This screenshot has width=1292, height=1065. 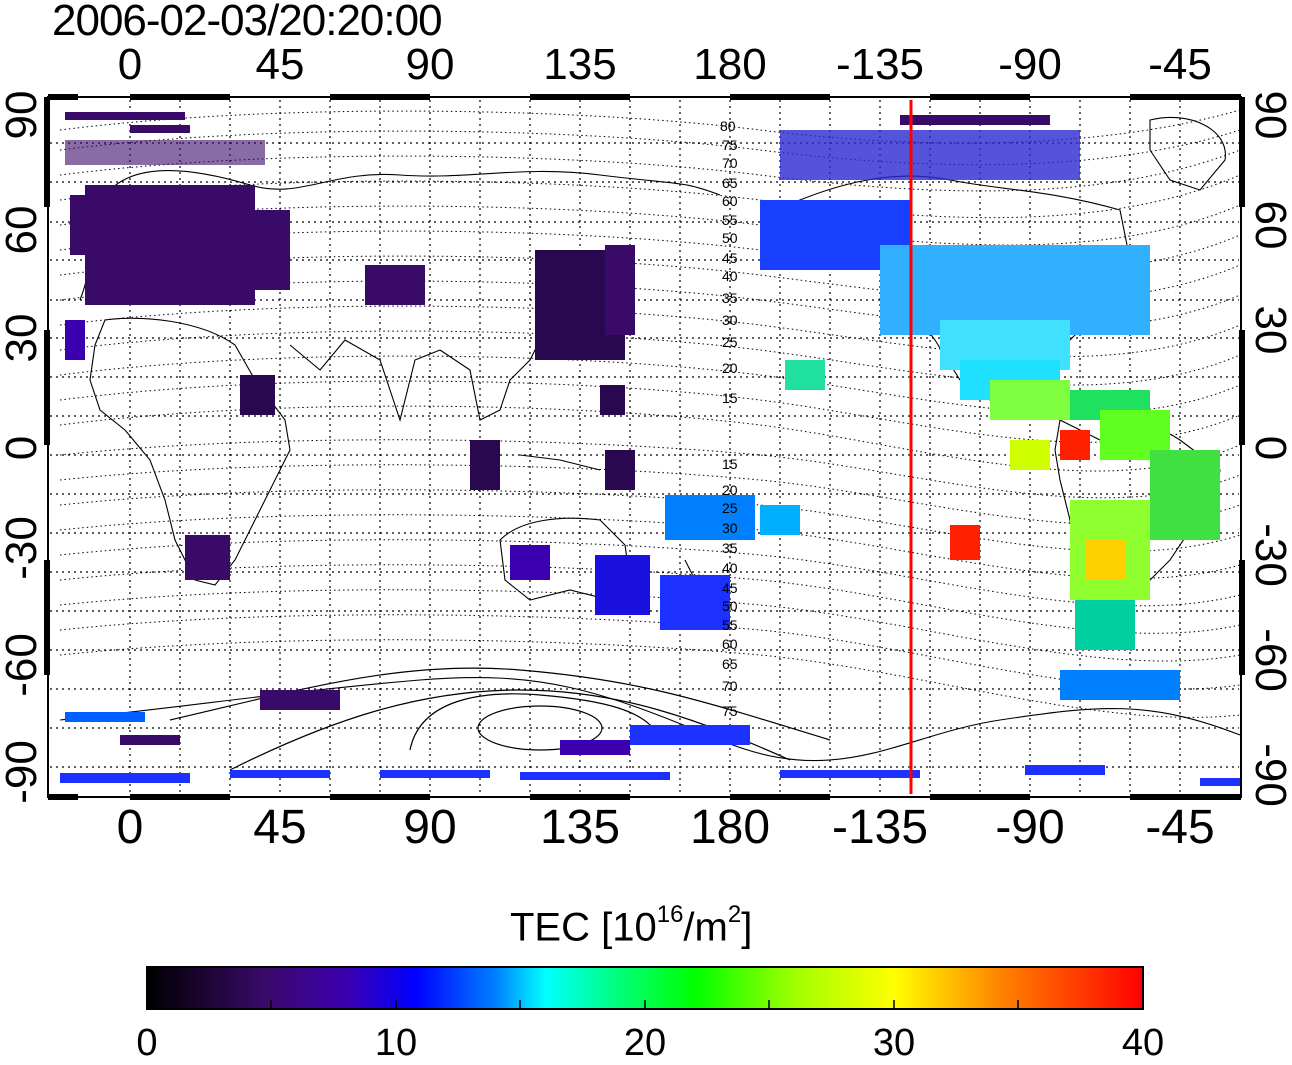 I want to click on bottom-lon-label: 135, so click(x=580, y=827).